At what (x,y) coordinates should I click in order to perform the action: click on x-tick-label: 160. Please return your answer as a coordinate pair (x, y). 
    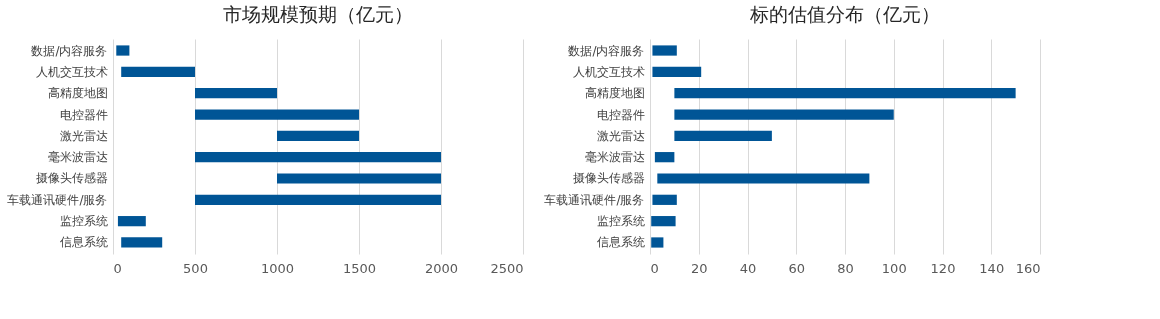
    Looking at the image, I should click on (1028, 268).